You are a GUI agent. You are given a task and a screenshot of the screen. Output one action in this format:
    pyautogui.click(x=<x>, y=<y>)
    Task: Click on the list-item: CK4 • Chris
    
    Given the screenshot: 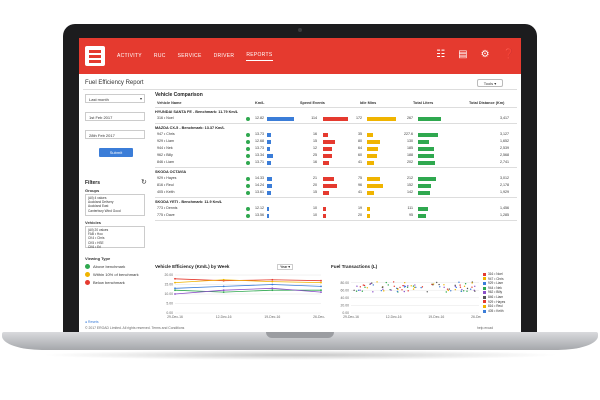 What is the action you would take?
    pyautogui.click(x=96, y=238)
    